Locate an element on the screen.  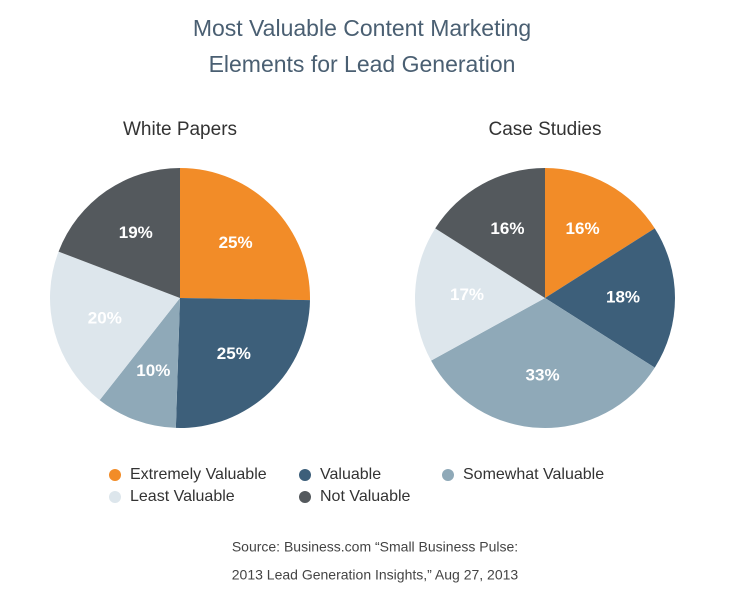
legend-label: Somewhat Valuable is located at coordinates (533, 474).